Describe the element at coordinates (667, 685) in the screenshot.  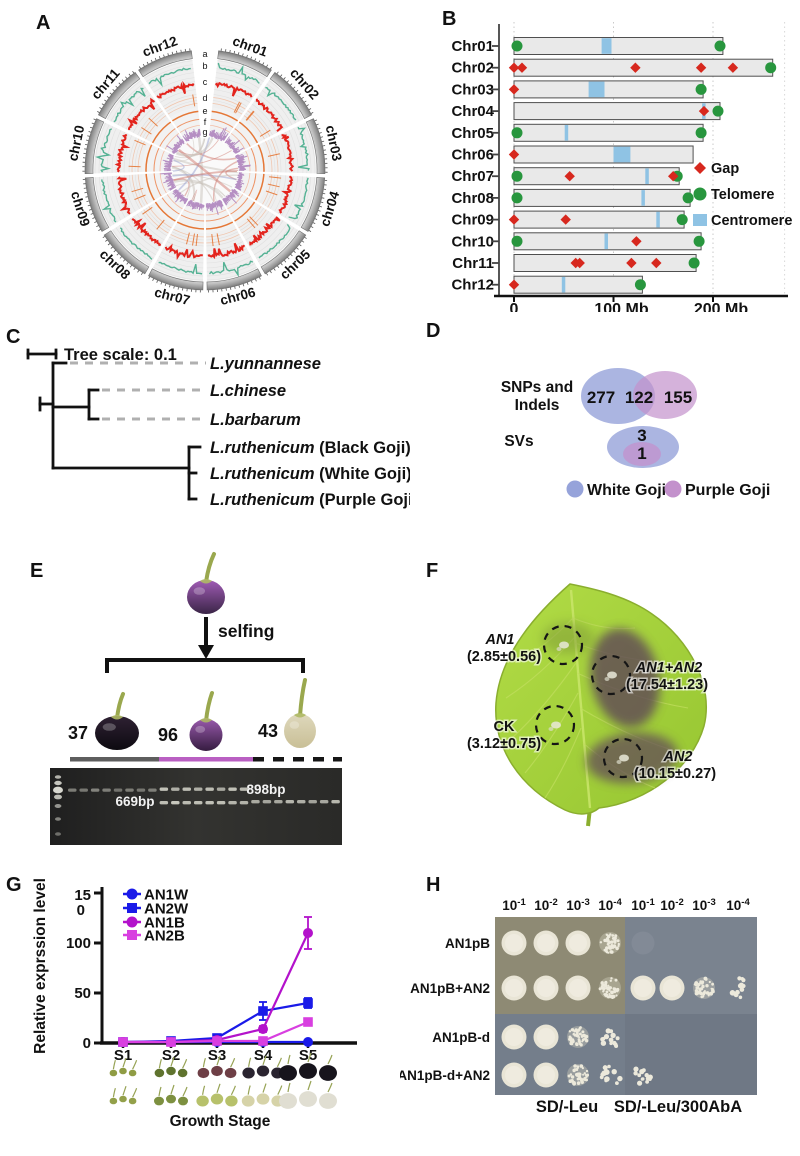
I see `construct-value: (17.54±1.23)` at that location.